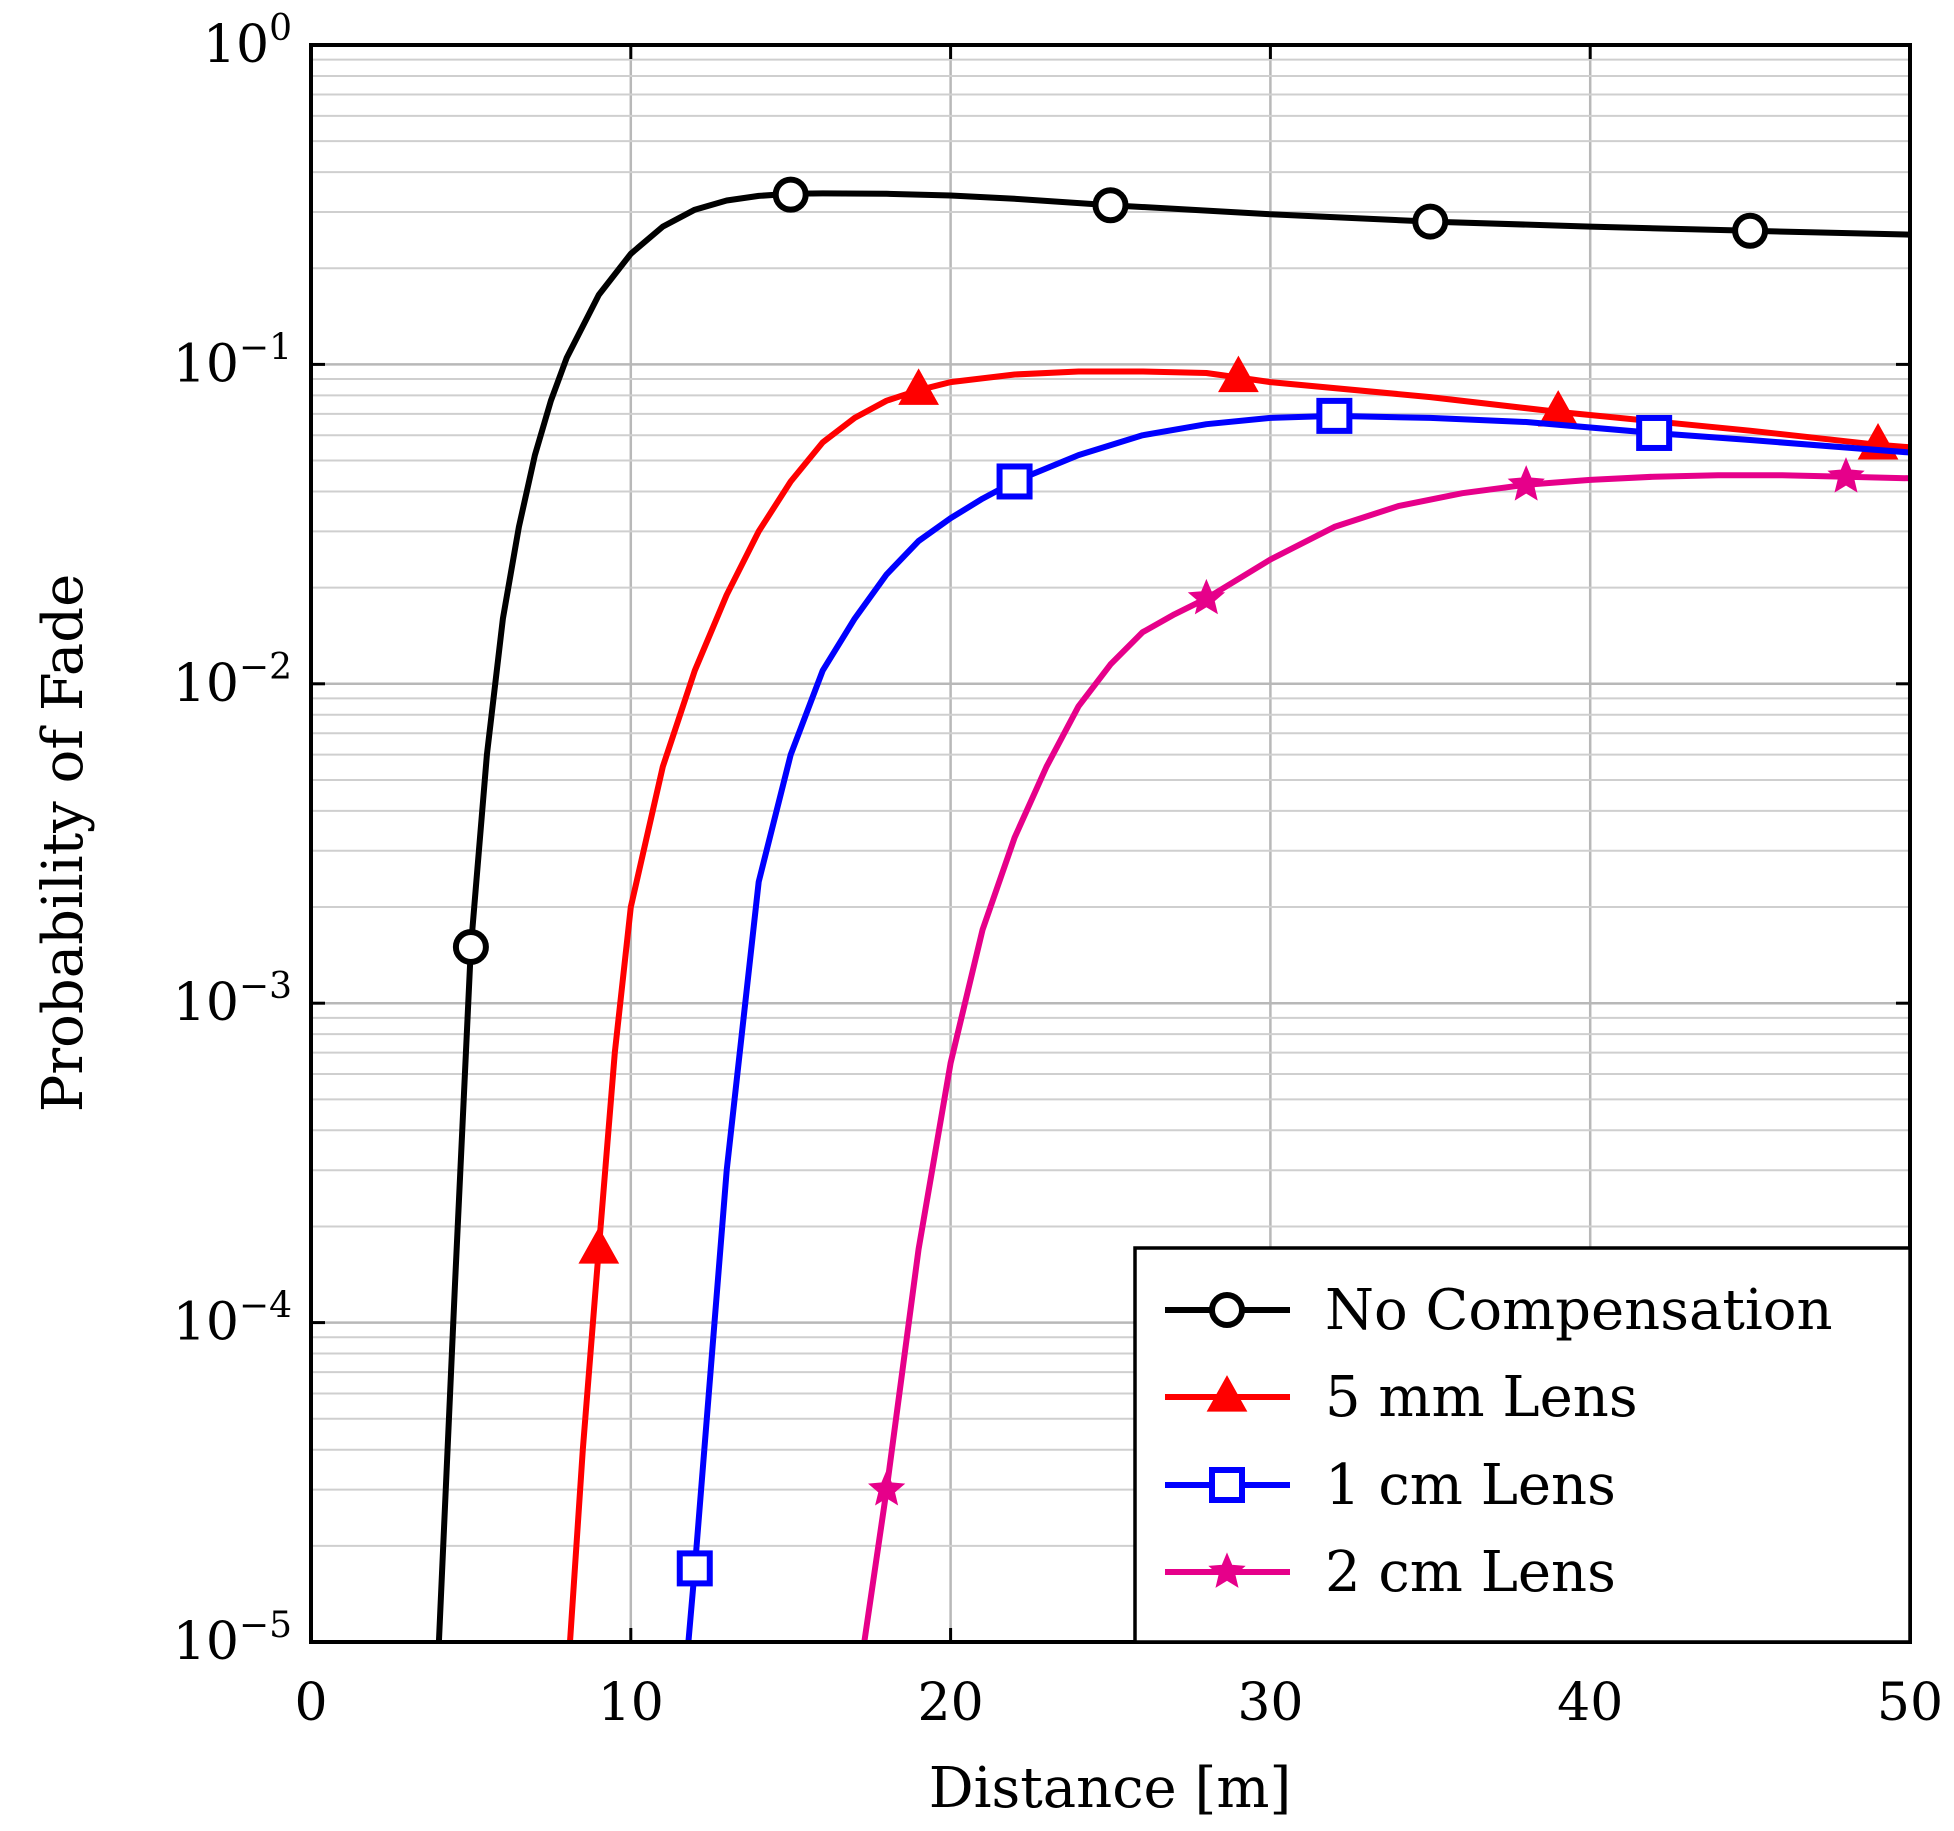 This screenshot has width=1954, height=1831. Describe the element at coordinates (232, 360) in the screenshot. I see `y-tick-label: 10⁻¹` at that location.